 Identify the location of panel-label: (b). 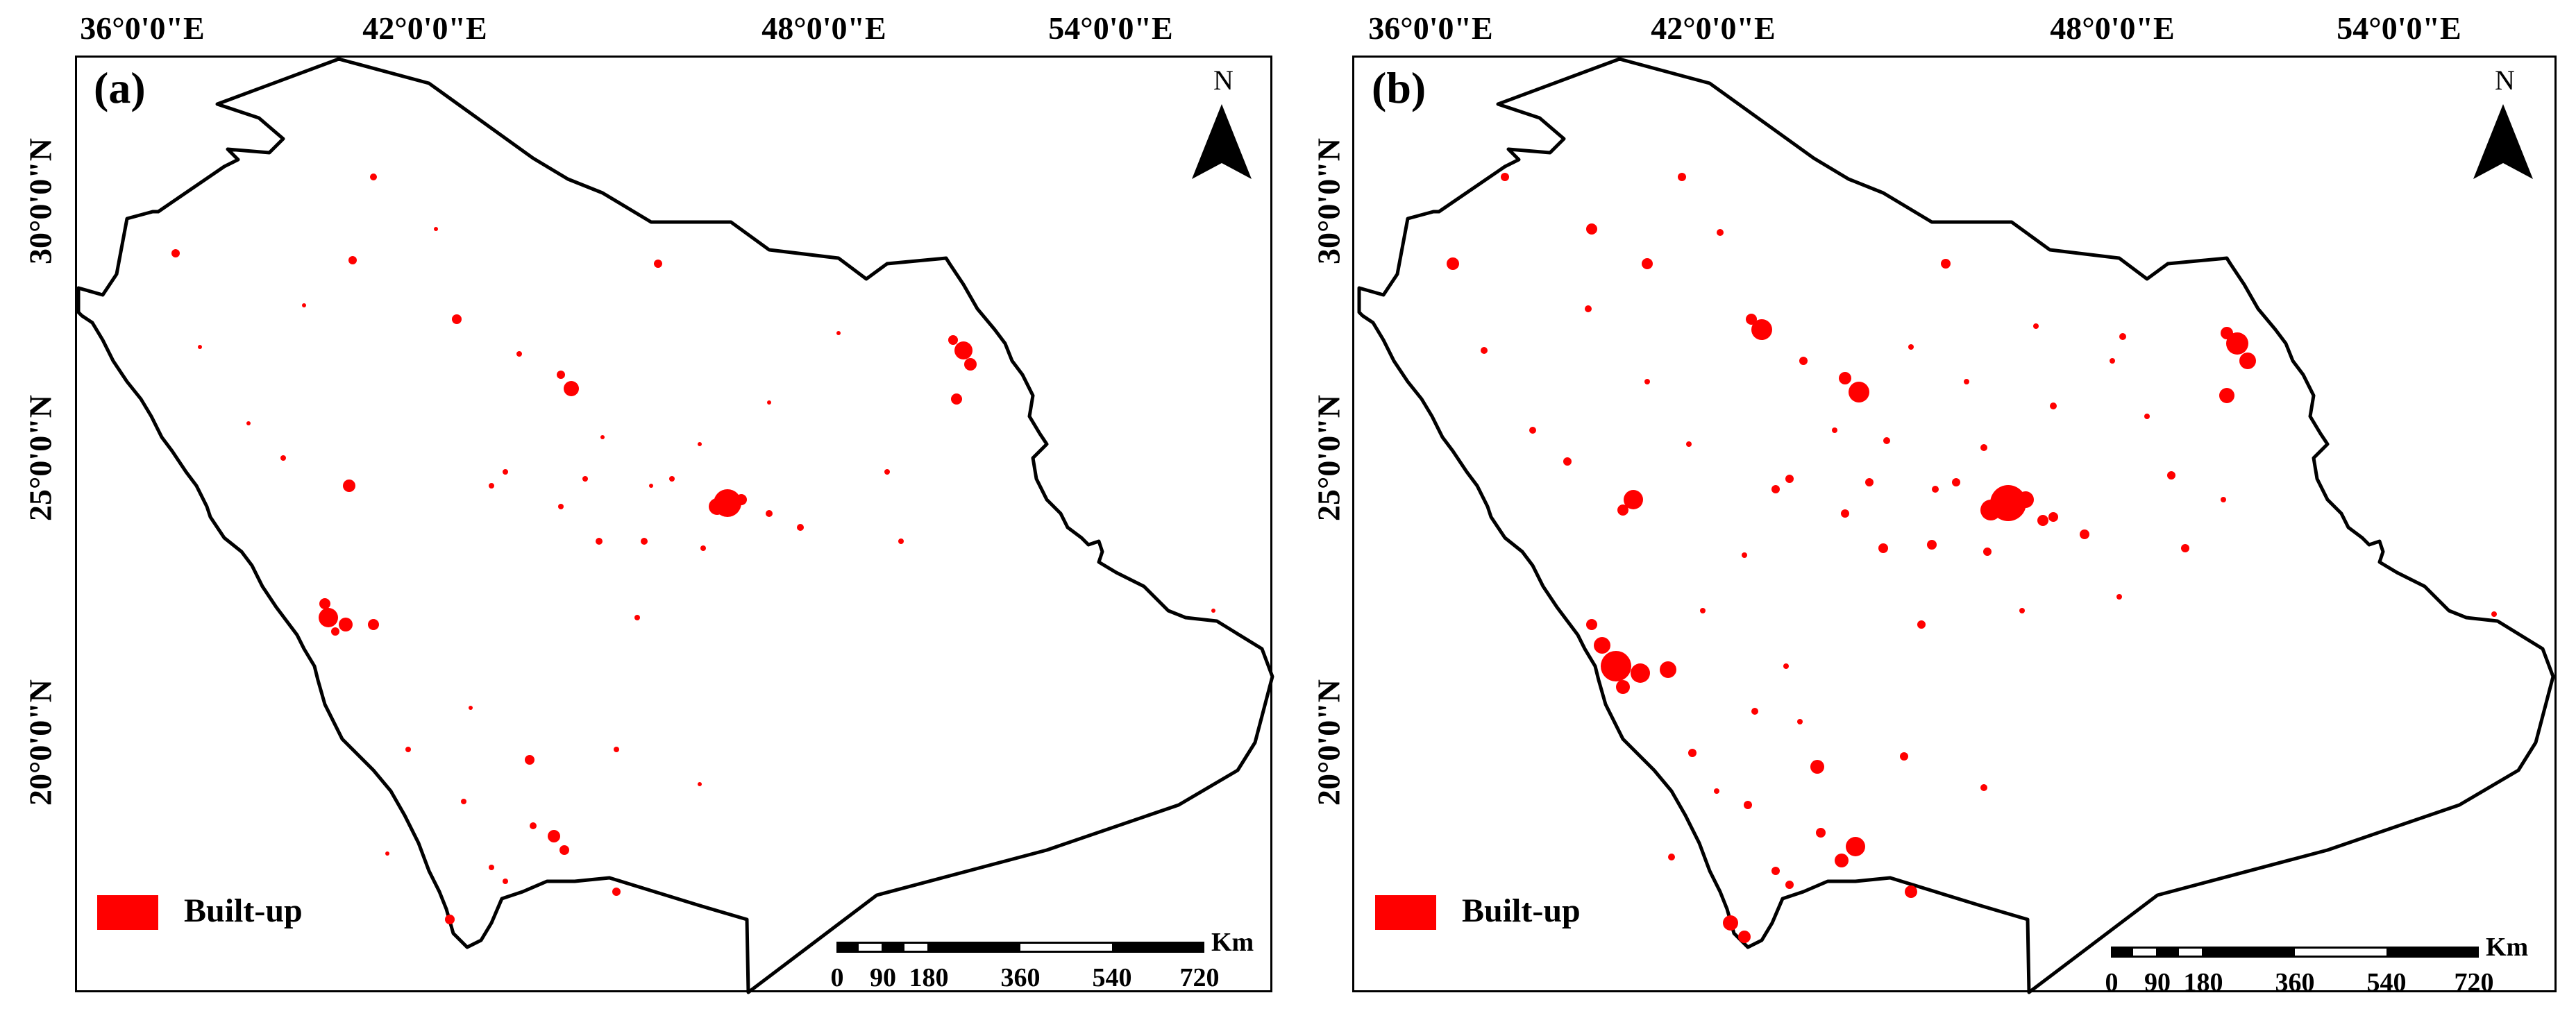
(1399, 87).